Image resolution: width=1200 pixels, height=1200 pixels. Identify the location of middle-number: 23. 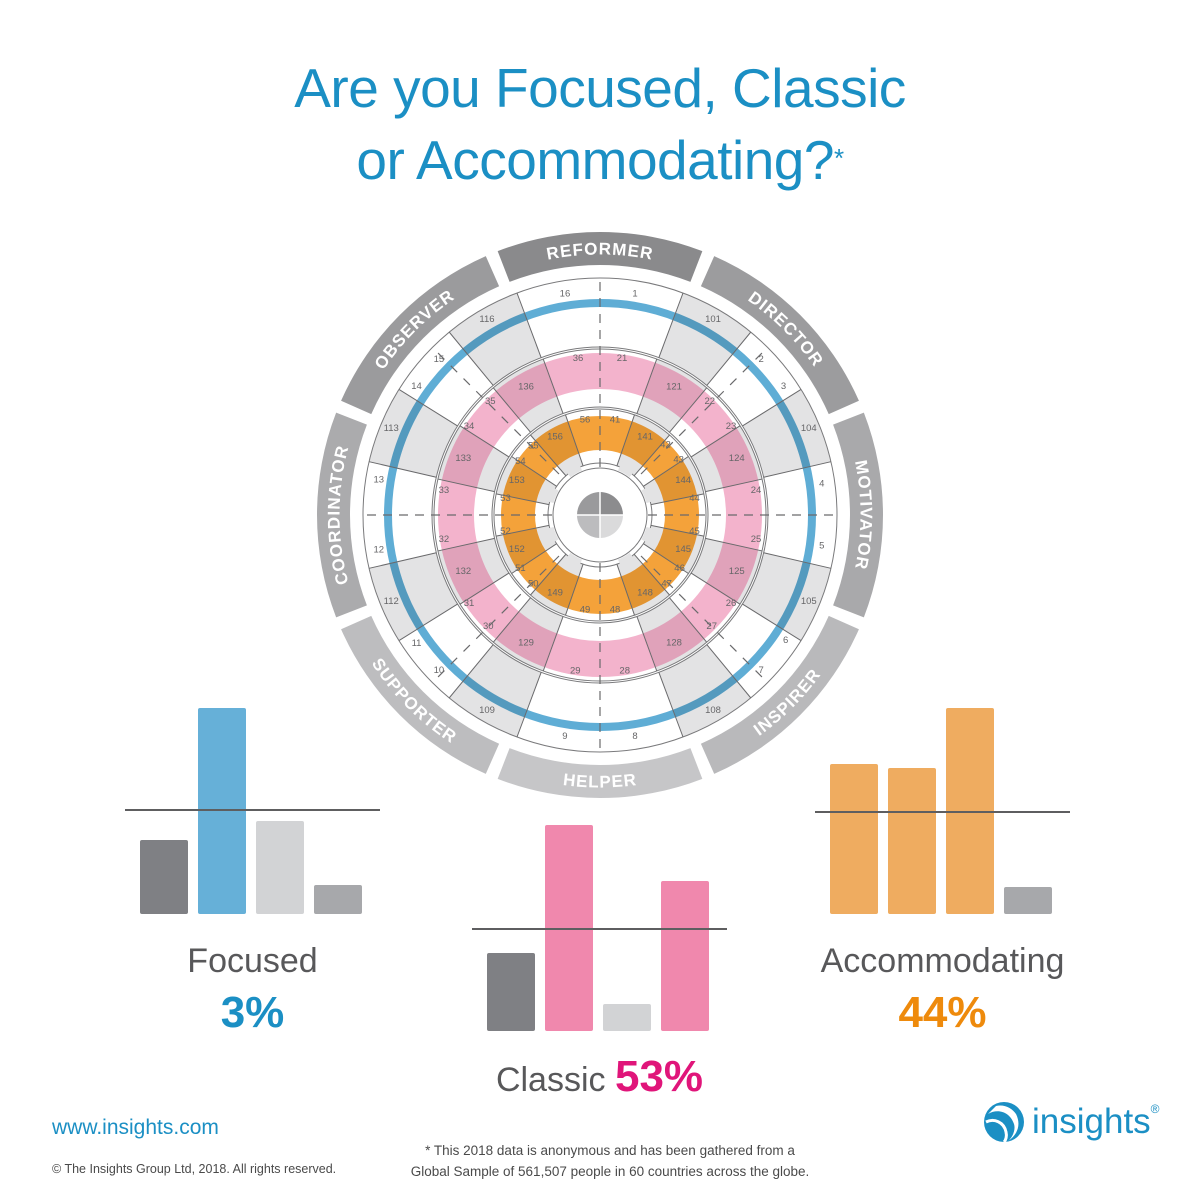
(731, 426).